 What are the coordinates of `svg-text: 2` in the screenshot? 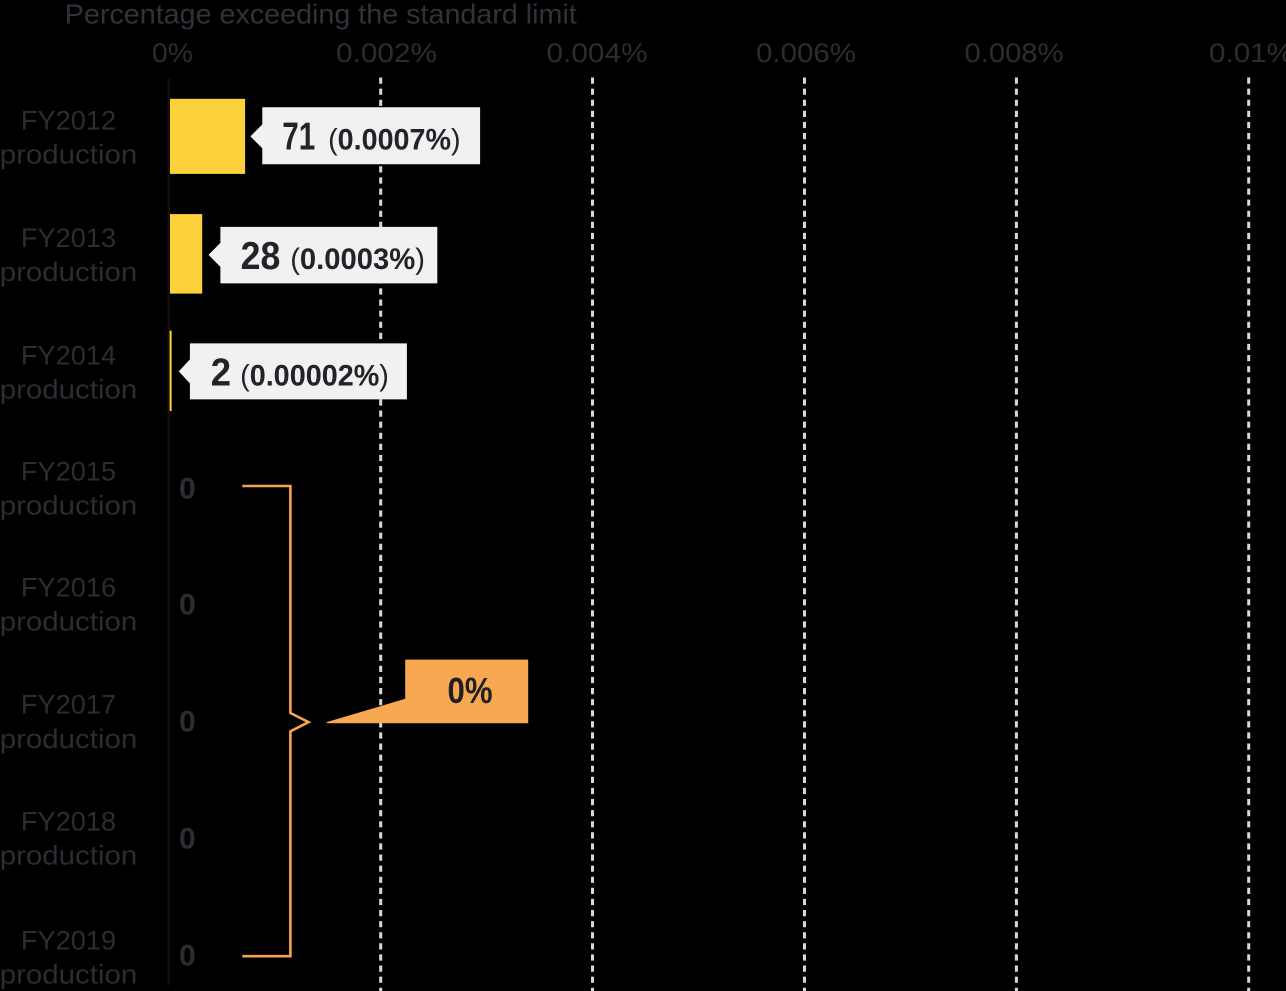 It's located at (221, 372).